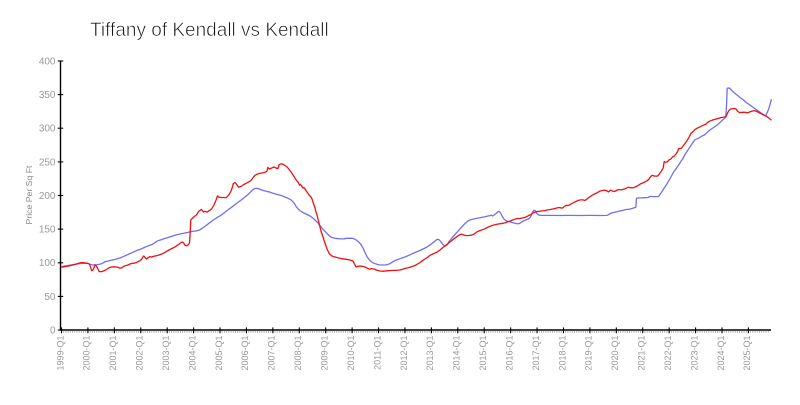 The image size is (800, 405). Describe the element at coordinates (536, 353) in the screenshot. I see `svg-text: 2017-Q1` at that location.